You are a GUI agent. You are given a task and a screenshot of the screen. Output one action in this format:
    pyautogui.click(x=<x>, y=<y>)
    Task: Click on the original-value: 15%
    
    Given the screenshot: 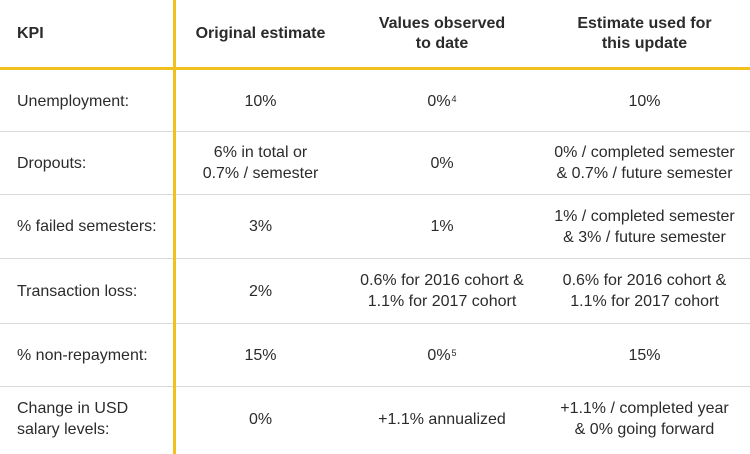 What is the action you would take?
    pyautogui.click(x=260, y=355)
    